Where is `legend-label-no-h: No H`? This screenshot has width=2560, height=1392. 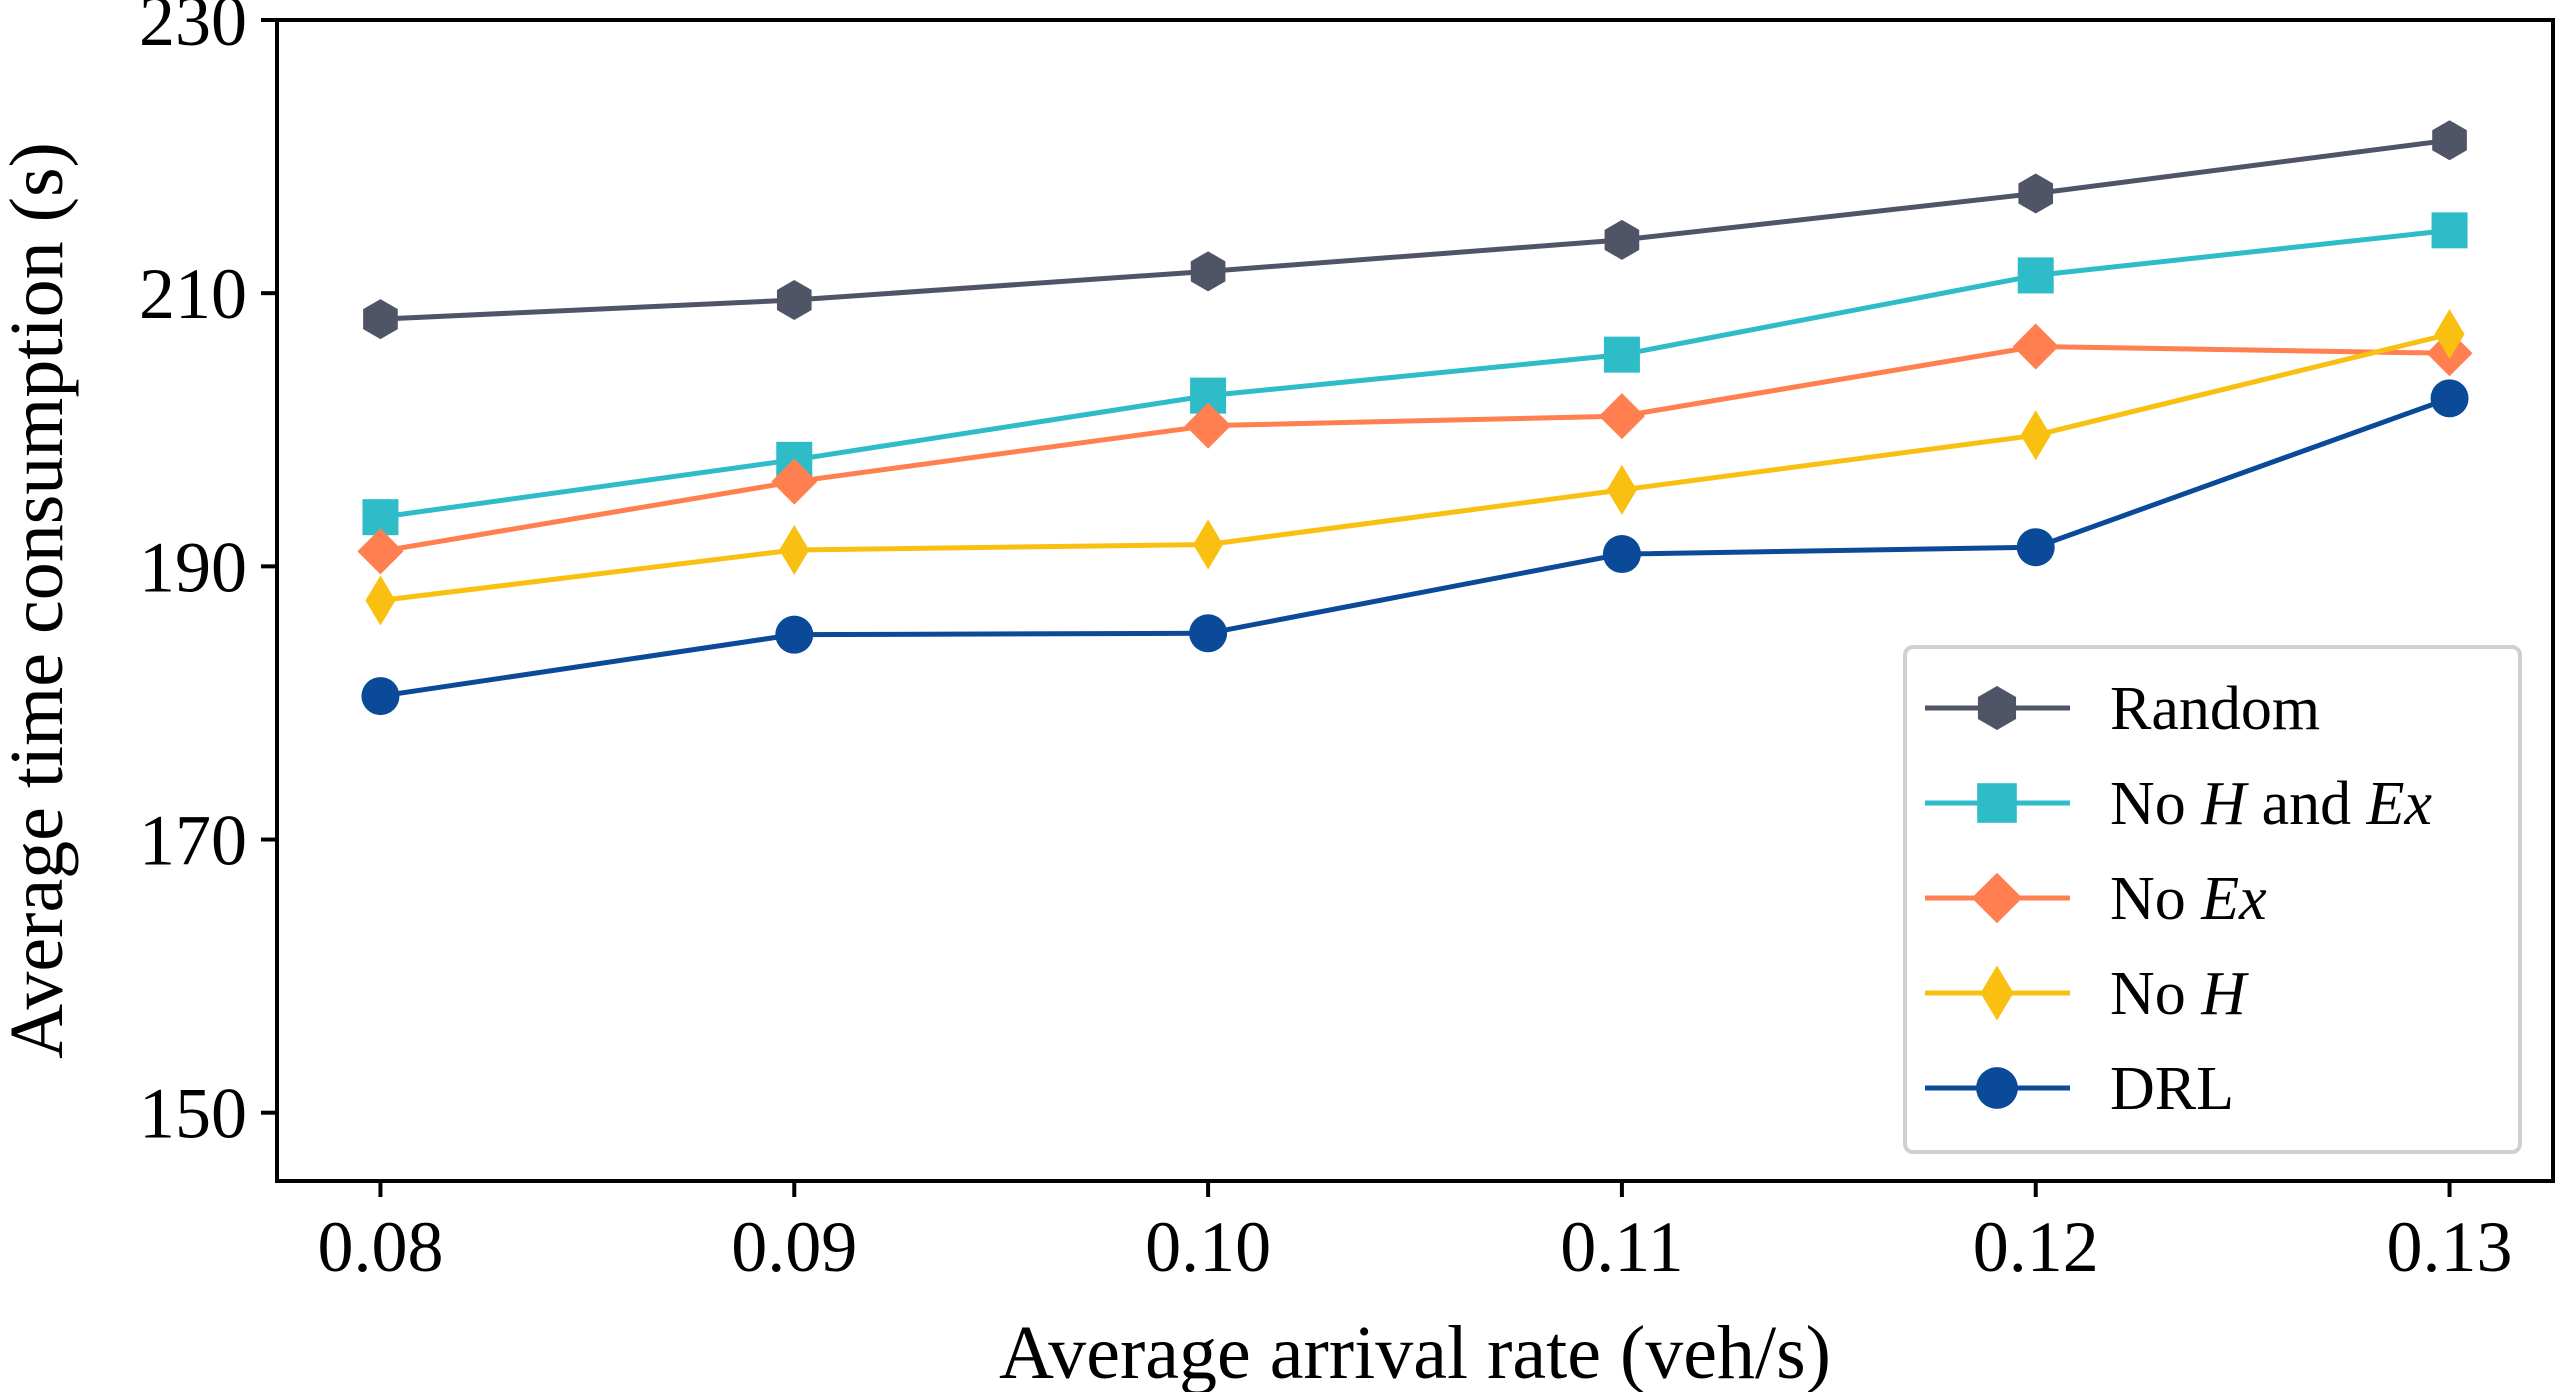
legend-label-no-h: No H is located at coordinates (2179, 994).